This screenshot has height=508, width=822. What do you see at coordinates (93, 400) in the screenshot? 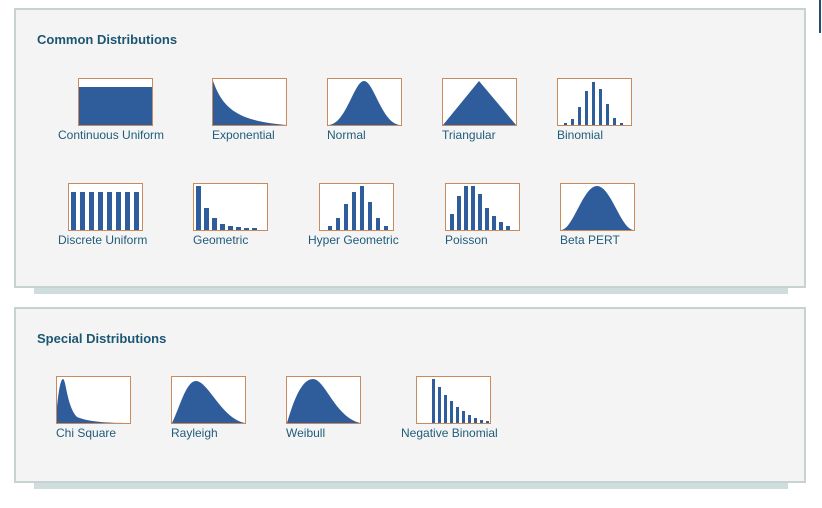
I see `chi-square-icon` at bounding box center [93, 400].